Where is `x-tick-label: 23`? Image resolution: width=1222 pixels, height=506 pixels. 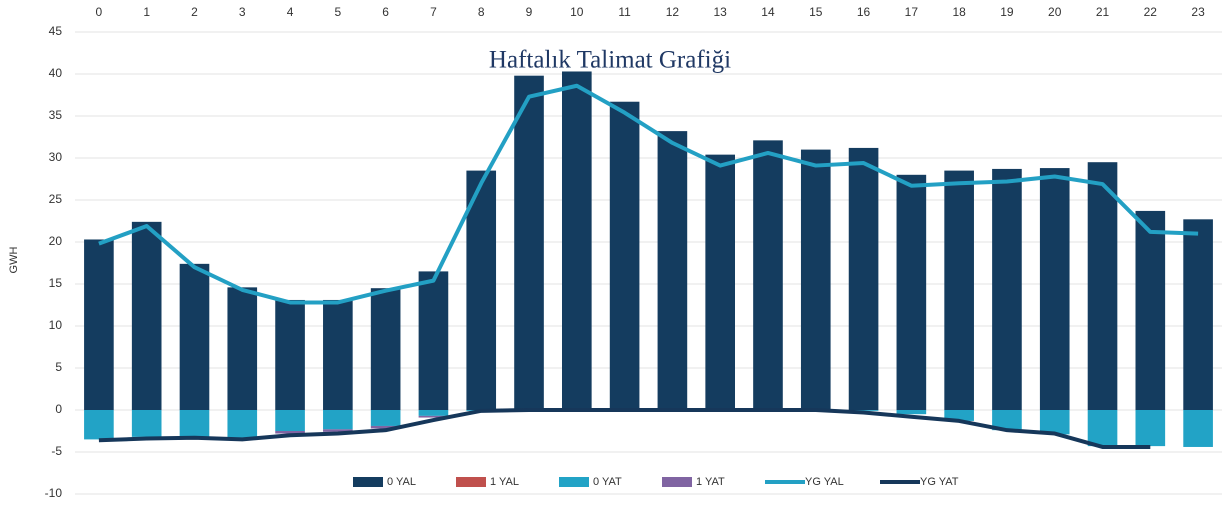
x-tick-label: 23 is located at coordinates (1198, 12).